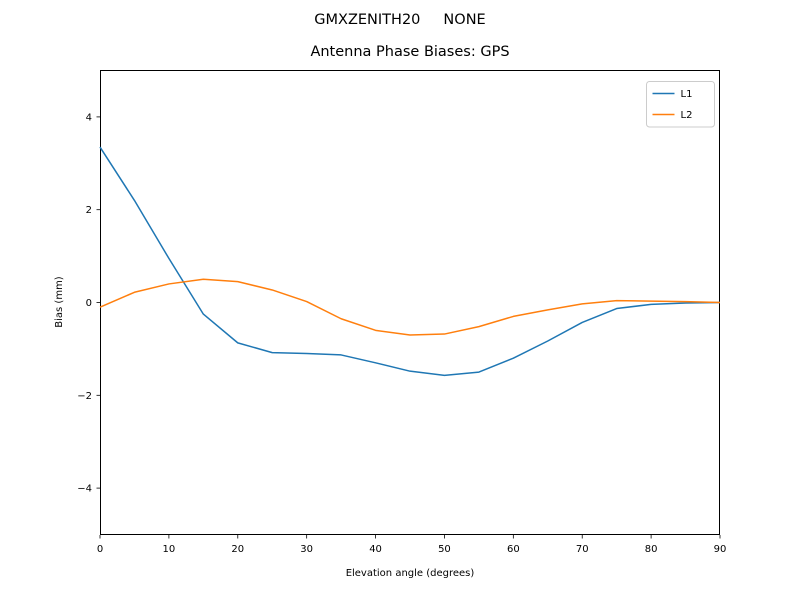  I want to click on figure-suptitle: GMXZENITH20 NONE, so click(400, 20).